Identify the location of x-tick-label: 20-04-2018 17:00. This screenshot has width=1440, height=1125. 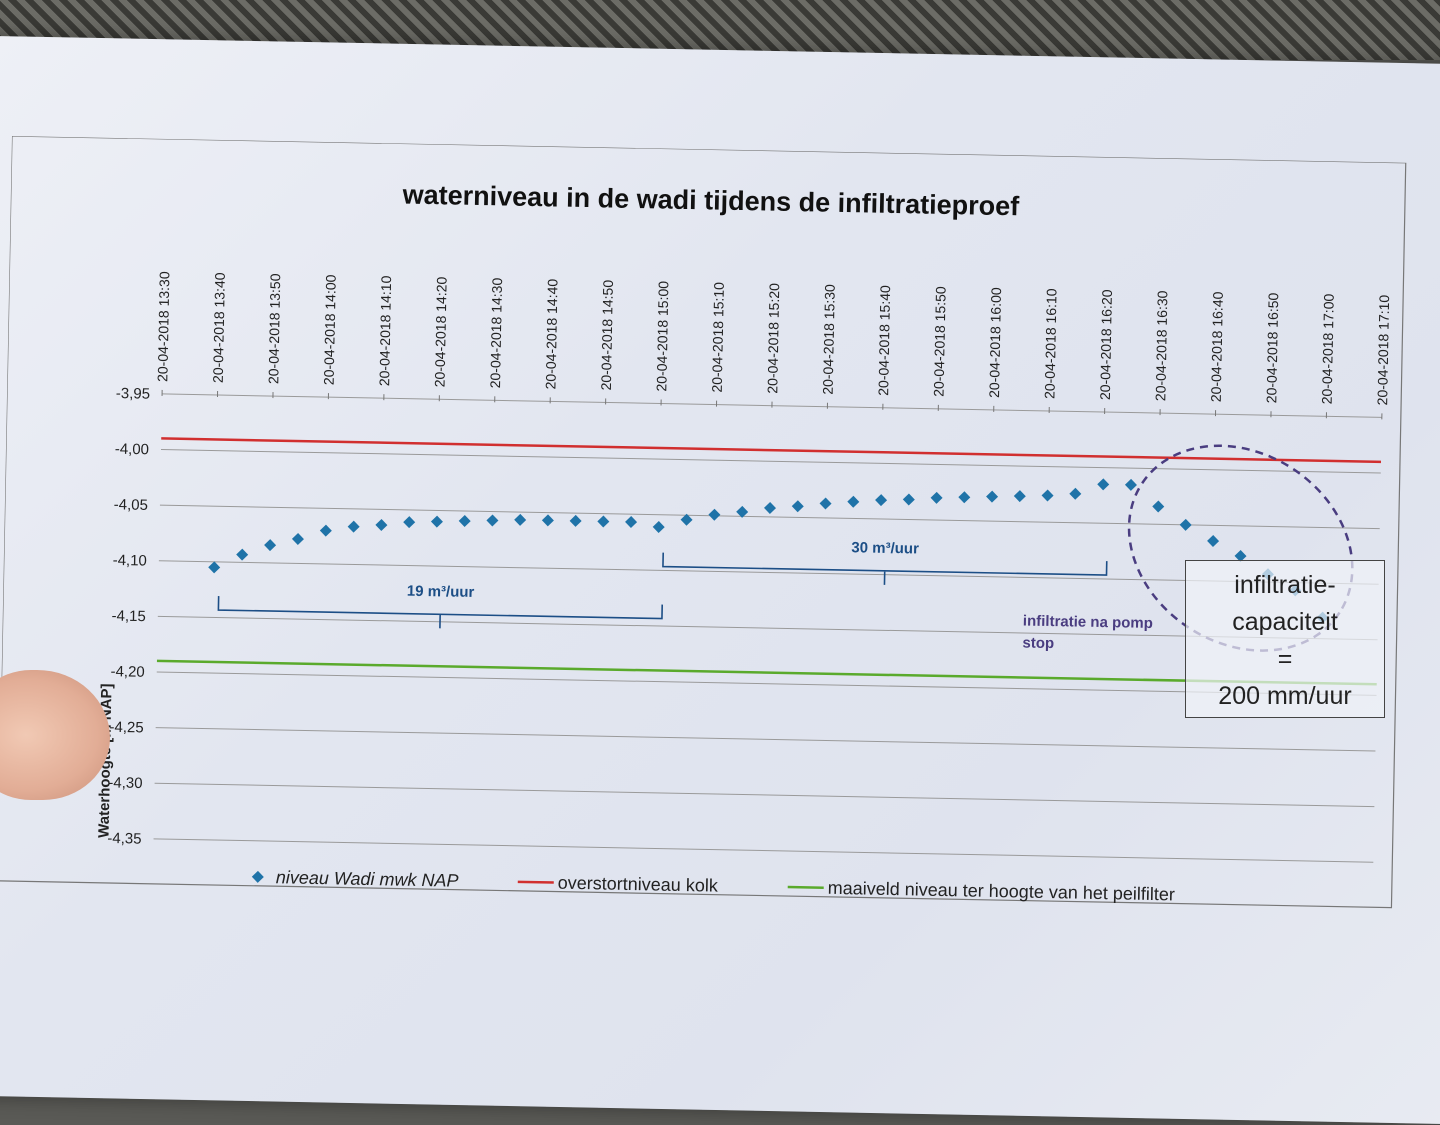
(1328, 348).